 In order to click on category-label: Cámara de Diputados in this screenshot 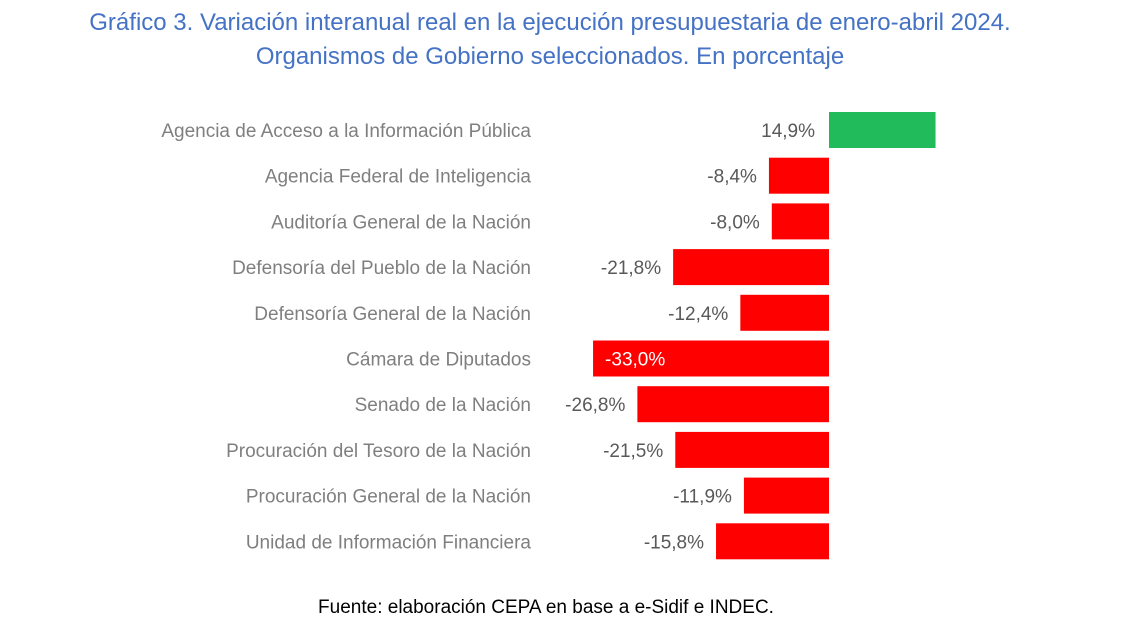, I will do `click(438, 360)`.